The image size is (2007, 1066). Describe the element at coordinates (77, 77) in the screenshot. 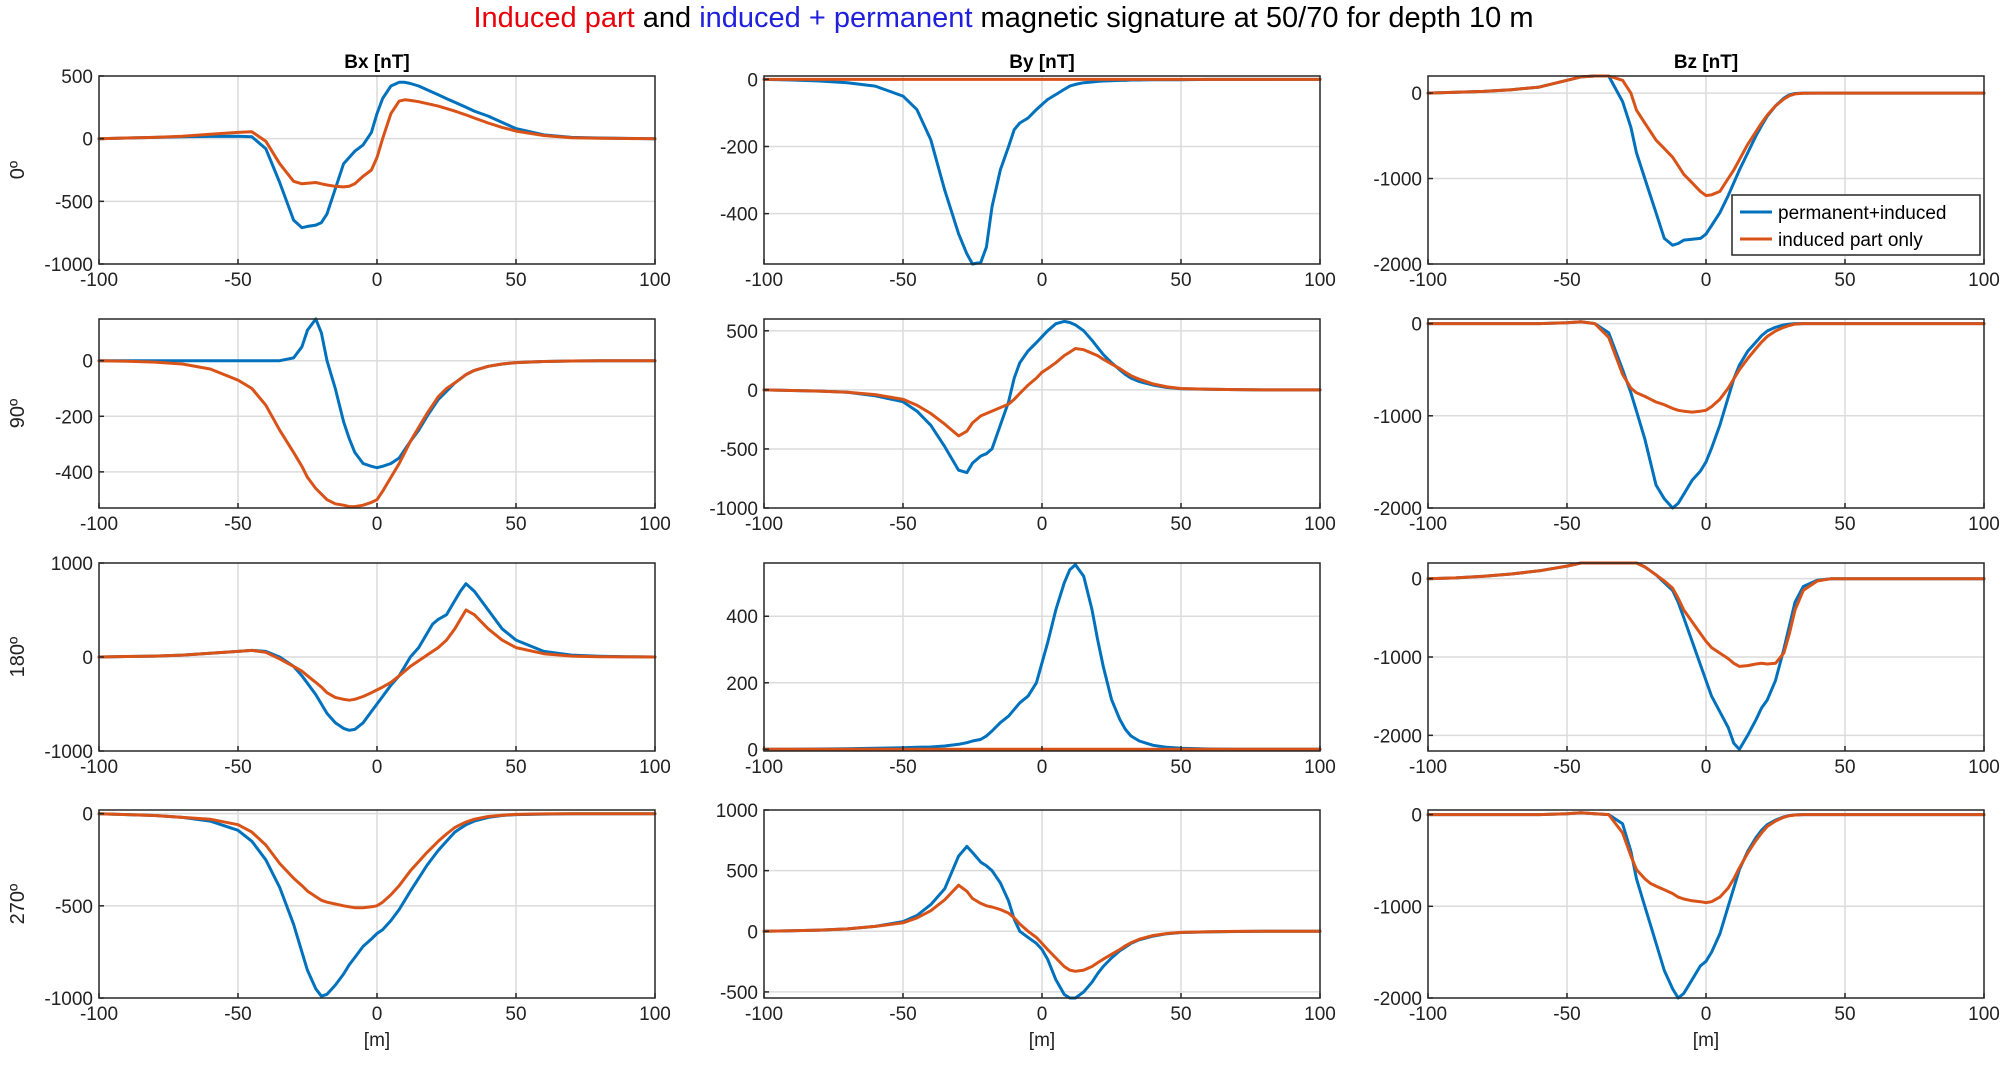

I see `panel-r1-c1-ytick-label-0: 500` at that location.